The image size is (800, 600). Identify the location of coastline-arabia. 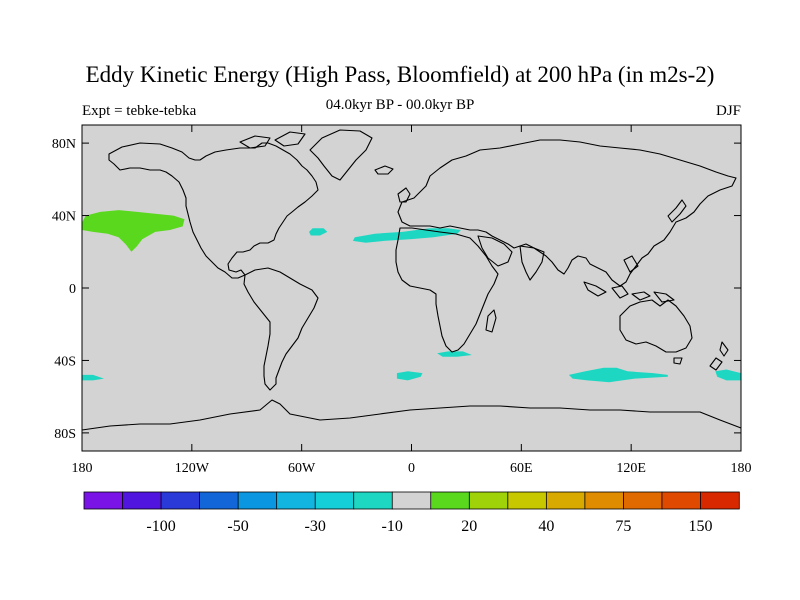
(495, 251).